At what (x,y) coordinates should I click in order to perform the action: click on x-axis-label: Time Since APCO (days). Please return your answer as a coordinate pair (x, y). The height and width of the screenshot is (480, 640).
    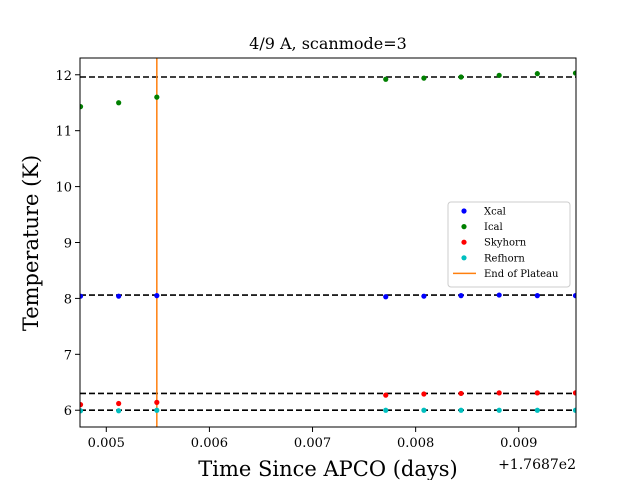
    Looking at the image, I should click on (327, 468).